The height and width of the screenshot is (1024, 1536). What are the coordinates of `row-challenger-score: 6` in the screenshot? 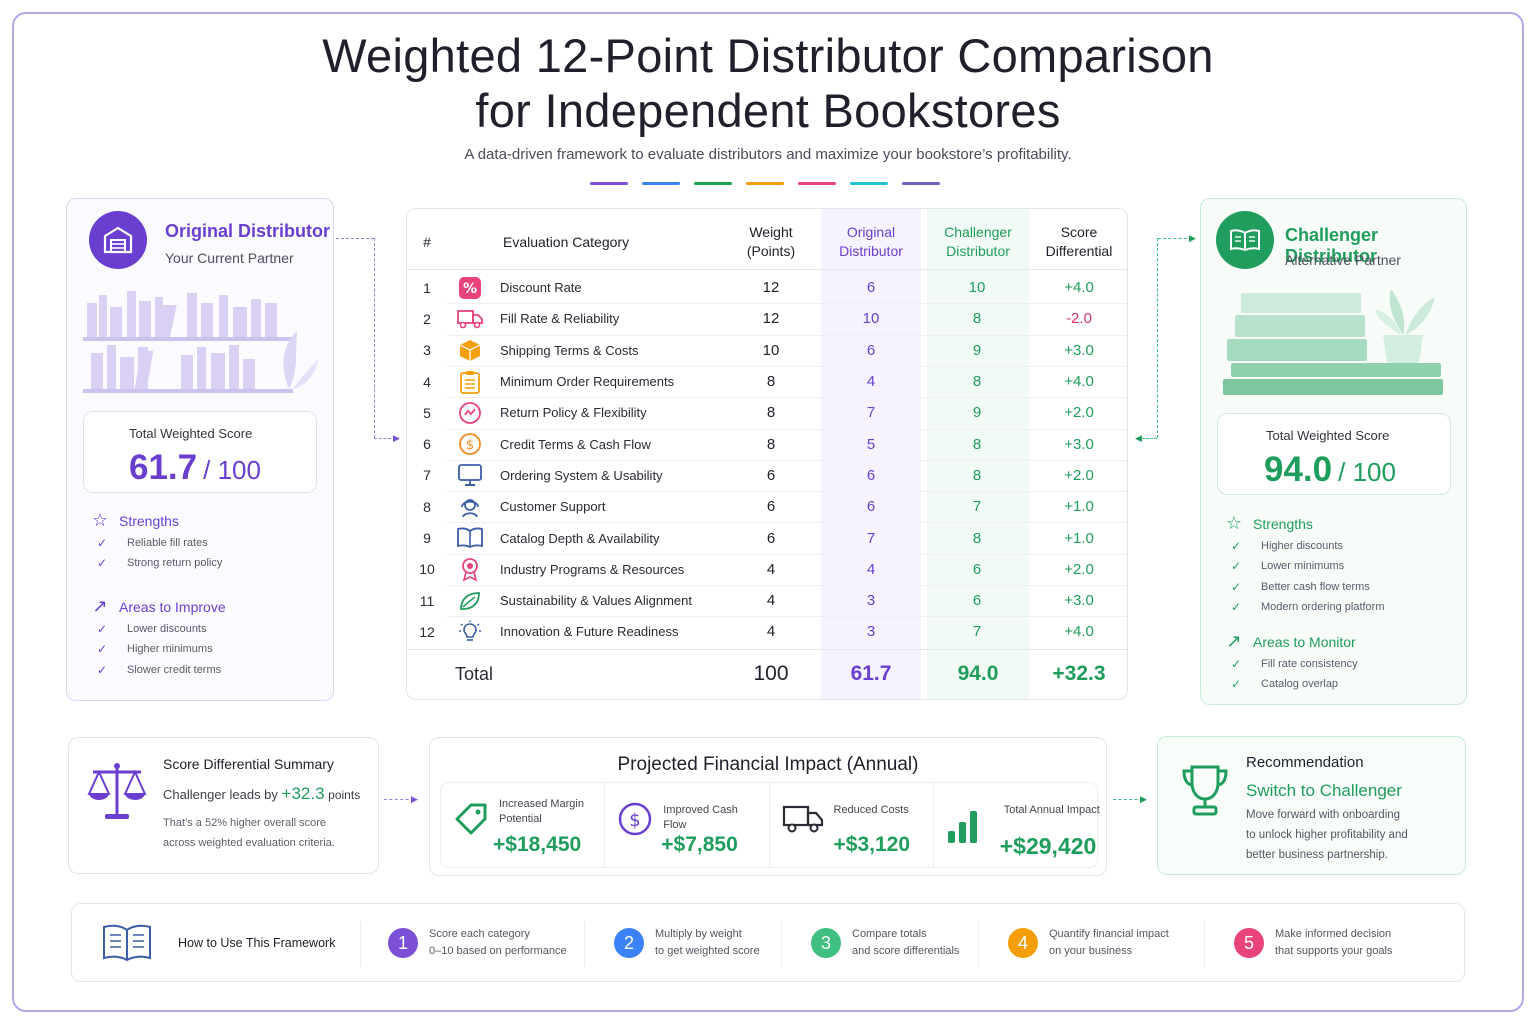 It's located at (977, 569).